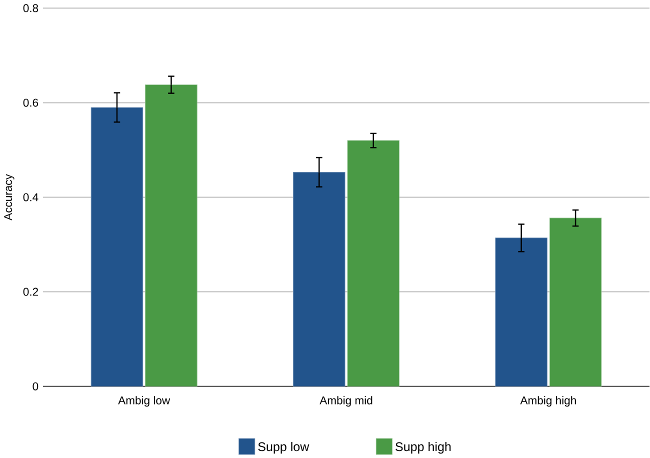 The width and height of the screenshot is (650, 458). What do you see at coordinates (423, 448) in the screenshot?
I see `legend-label: Supp high` at bounding box center [423, 448].